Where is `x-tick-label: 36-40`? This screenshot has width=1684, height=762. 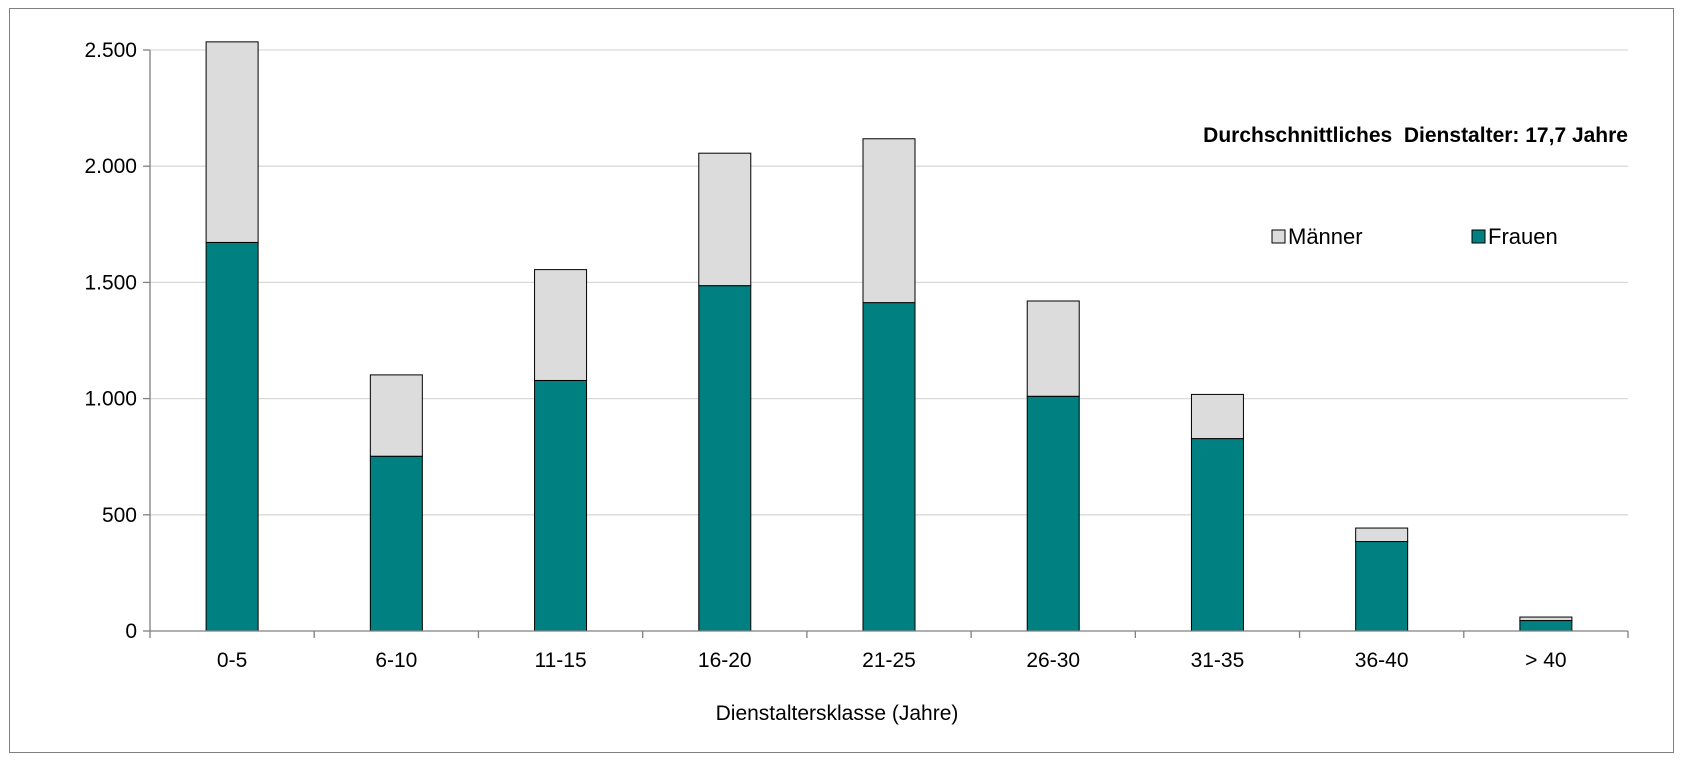 x-tick-label: 36-40 is located at coordinates (1382, 660).